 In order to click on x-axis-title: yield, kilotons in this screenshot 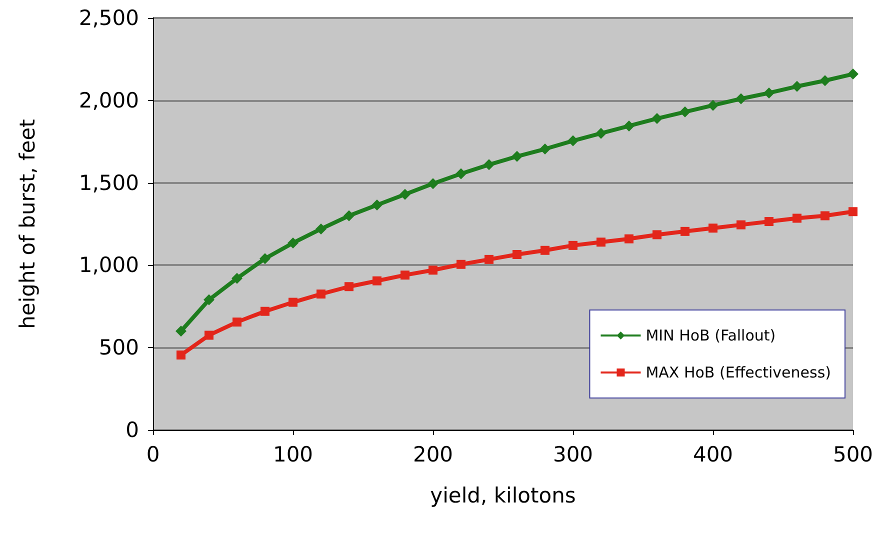, I will do `click(503, 496)`.